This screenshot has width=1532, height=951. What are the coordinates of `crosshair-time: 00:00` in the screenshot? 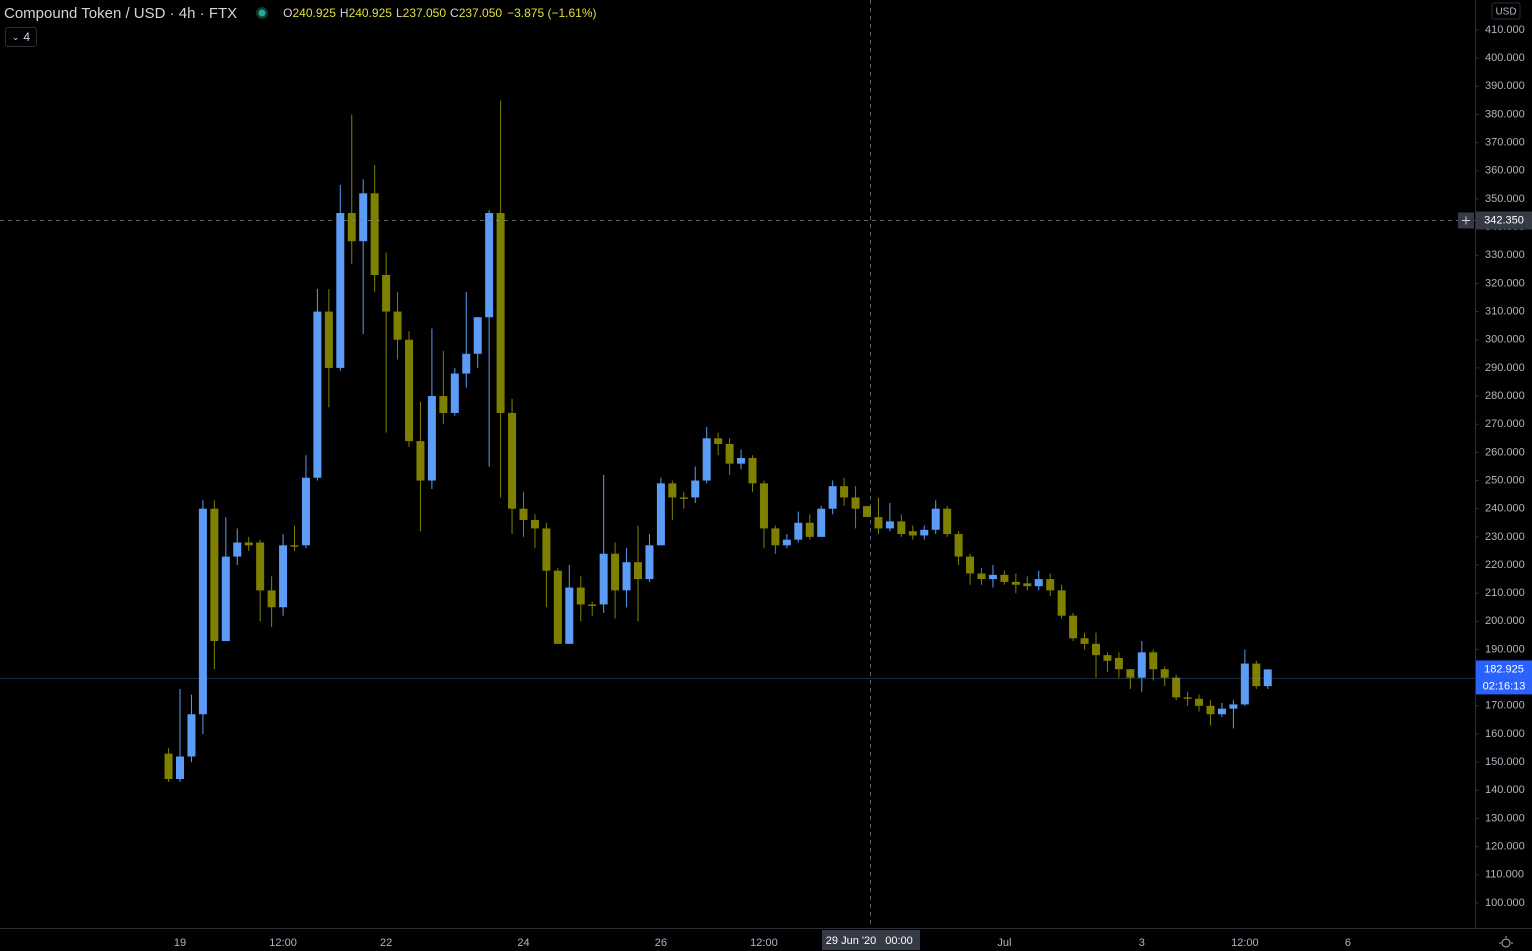 It's located at (899, 941).